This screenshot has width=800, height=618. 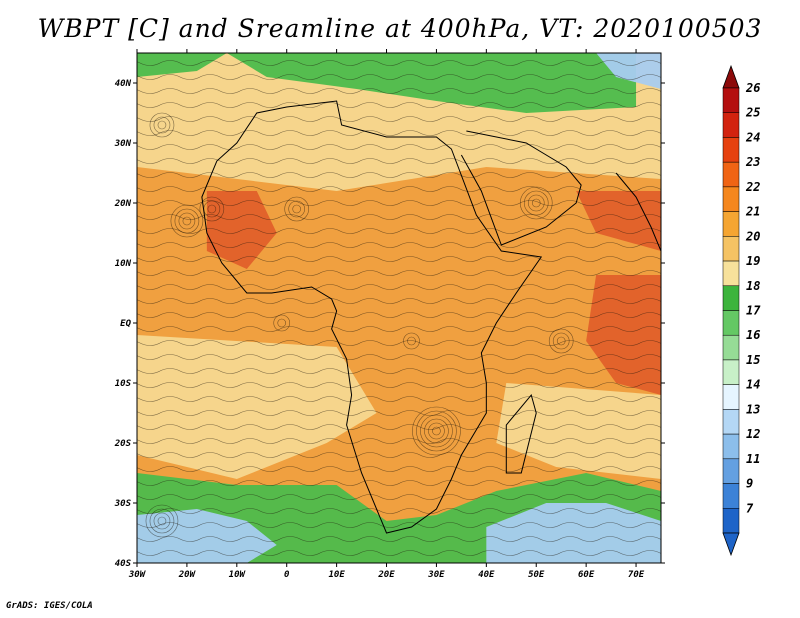 What do you see at coordinates (123, 204) in the screenshot?
I see `lat-tick-label: 20N` at bounding box center [123, 204].